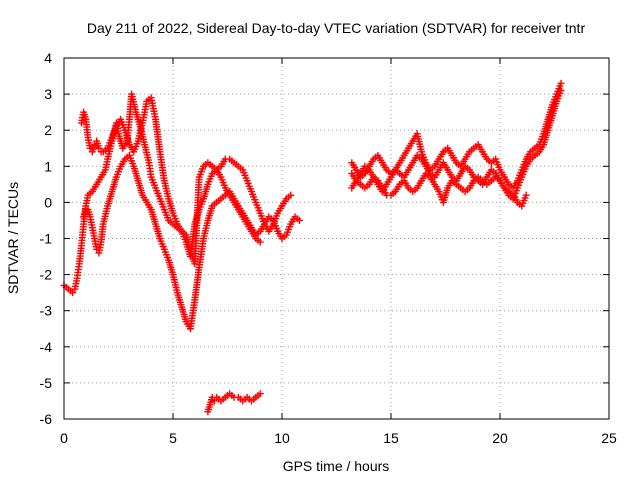 This screenshot has height=480, width=640. Describe the element at coordinates (500, 438) in the screenshot. I see `x-tick-label: 20` at that location.